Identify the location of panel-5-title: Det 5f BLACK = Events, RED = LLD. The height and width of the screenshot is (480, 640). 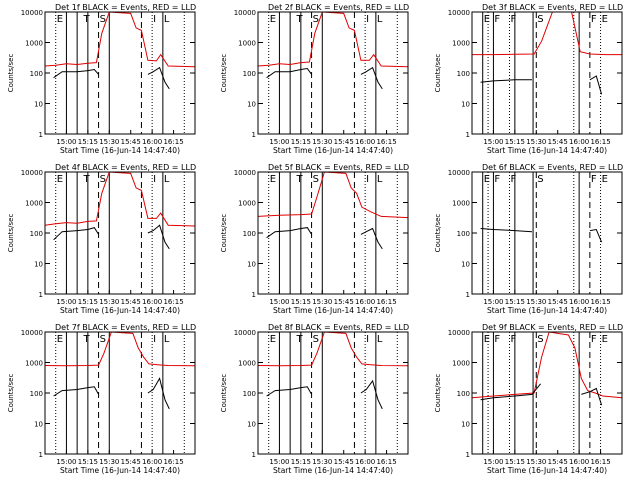
(338, 167).